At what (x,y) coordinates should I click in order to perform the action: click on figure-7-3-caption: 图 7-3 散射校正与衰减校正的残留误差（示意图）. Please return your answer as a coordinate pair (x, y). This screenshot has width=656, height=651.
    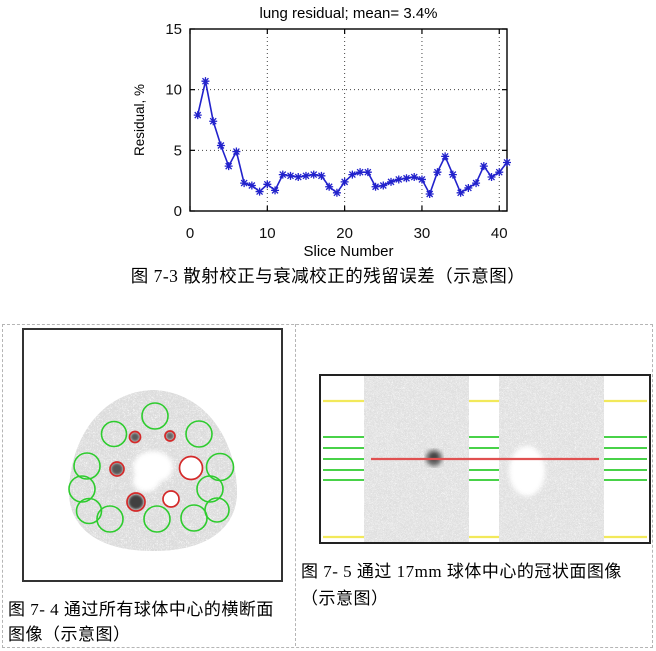
    Looking at the image, I should click on (328, 276).